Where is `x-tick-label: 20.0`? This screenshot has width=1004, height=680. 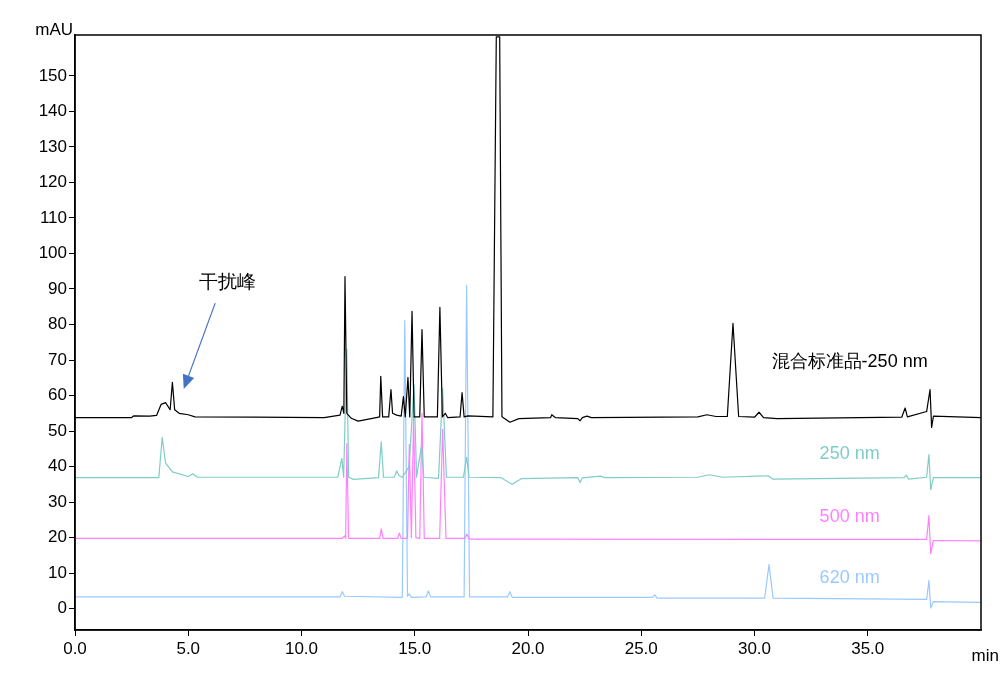
x-tick-label: 20.0 is located at coordinates (528, 648).